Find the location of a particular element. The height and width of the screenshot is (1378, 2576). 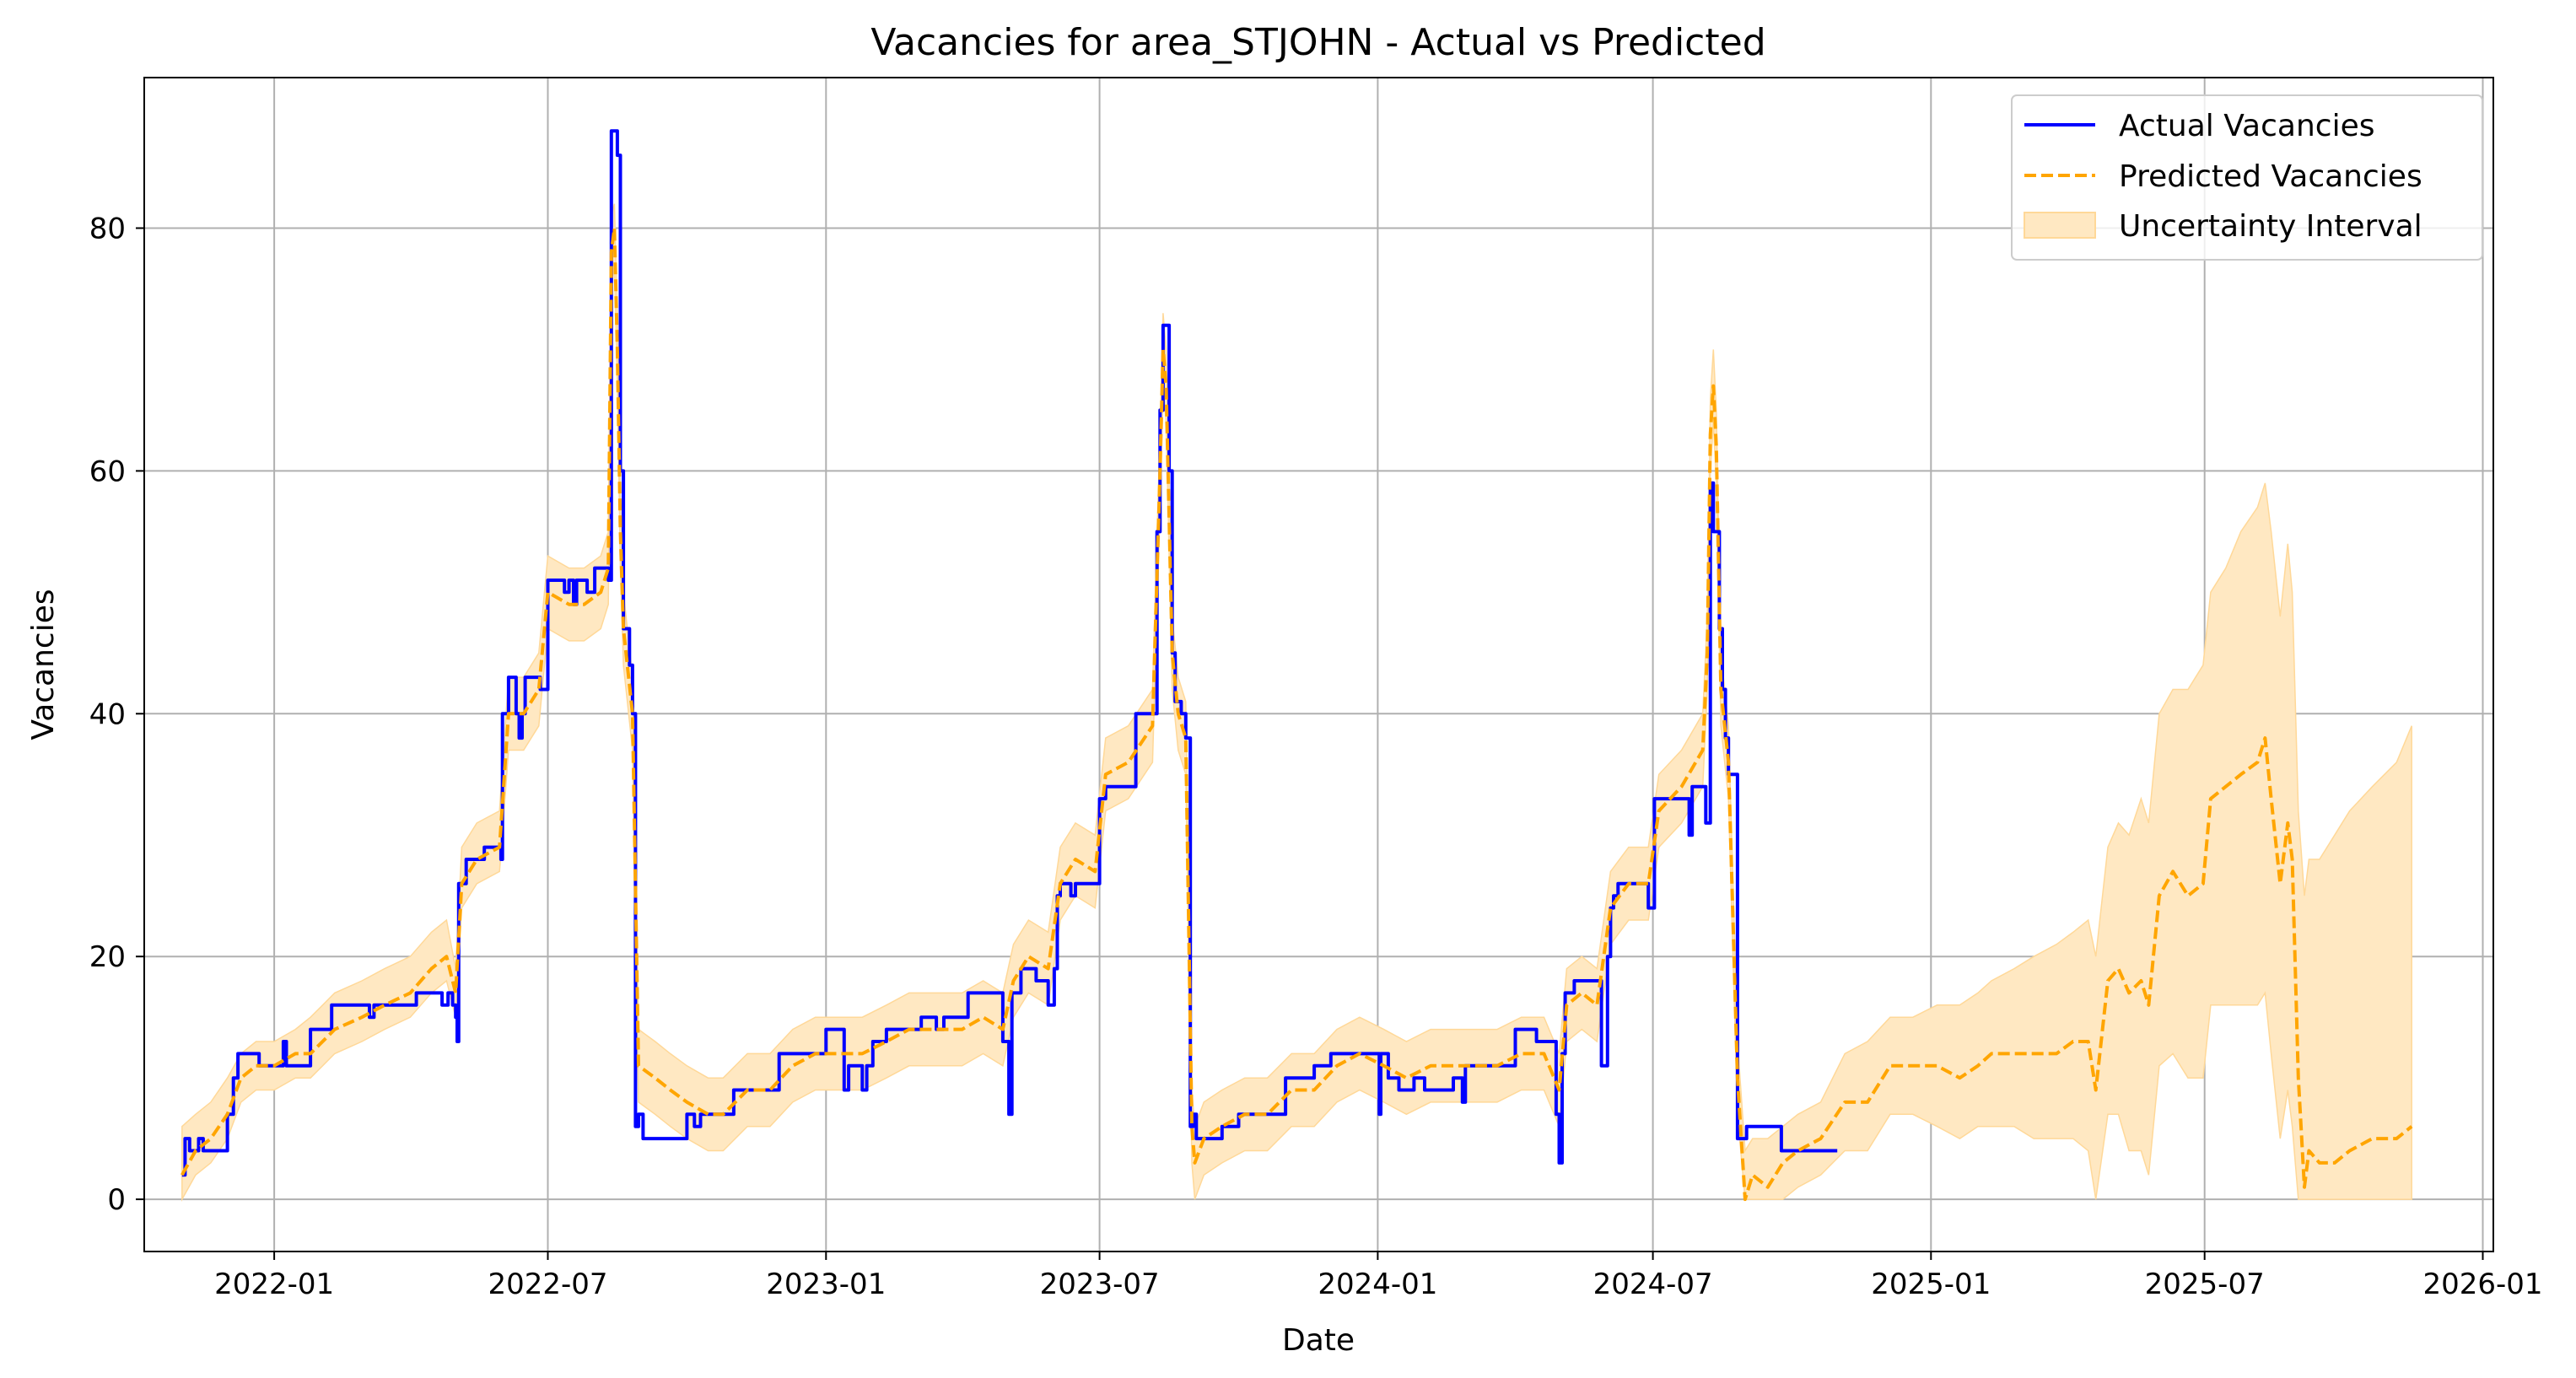

legend-actual-label: Actual Vacancies is located at coordinates (2247, 126).